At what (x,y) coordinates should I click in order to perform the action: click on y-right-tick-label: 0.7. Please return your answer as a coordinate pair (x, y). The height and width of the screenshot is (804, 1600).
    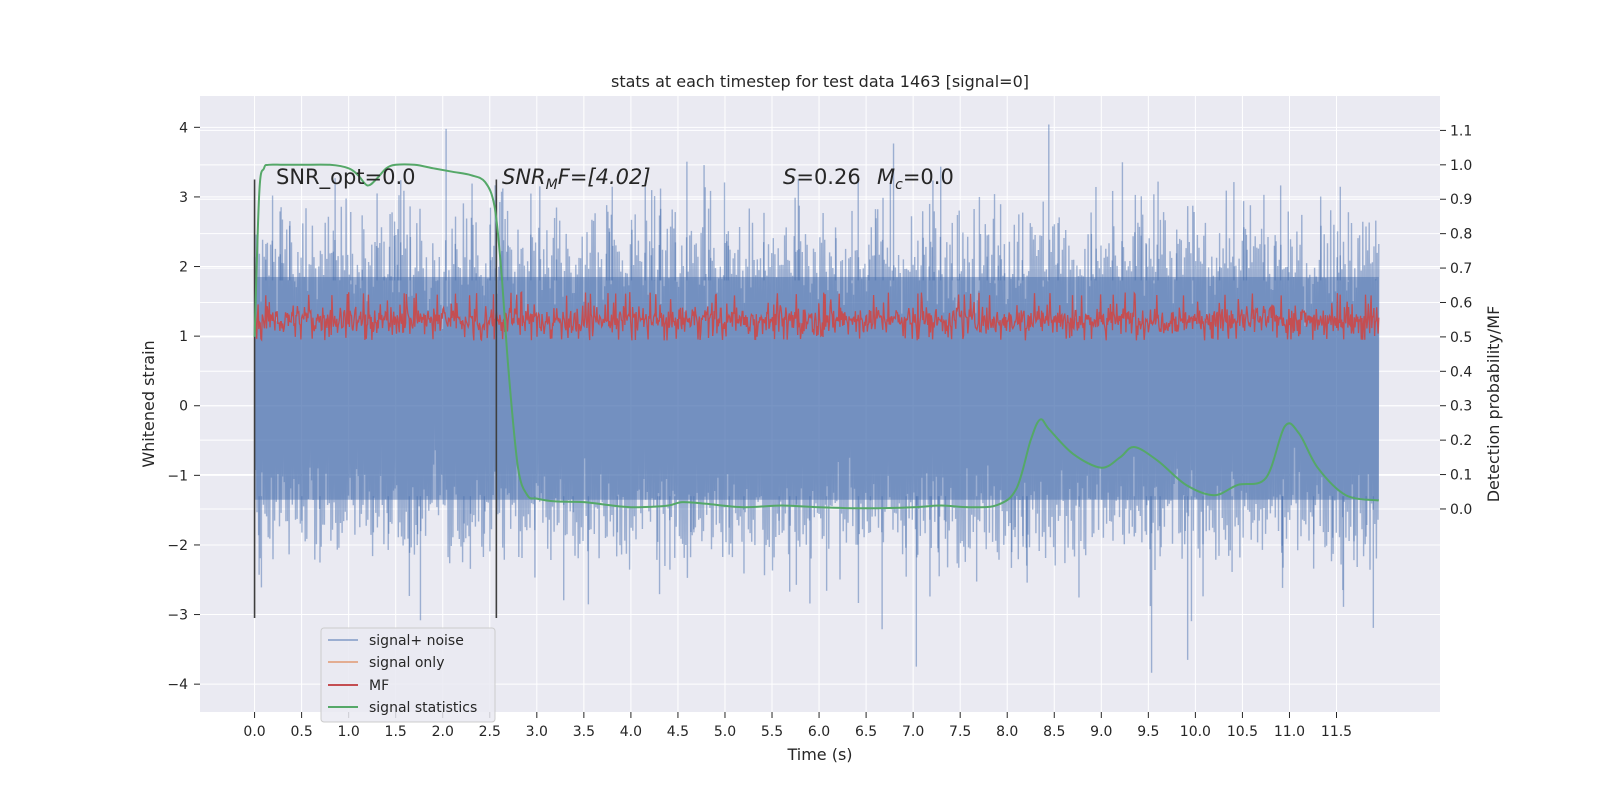
    Looking at the image, I should click on (1461, 269).